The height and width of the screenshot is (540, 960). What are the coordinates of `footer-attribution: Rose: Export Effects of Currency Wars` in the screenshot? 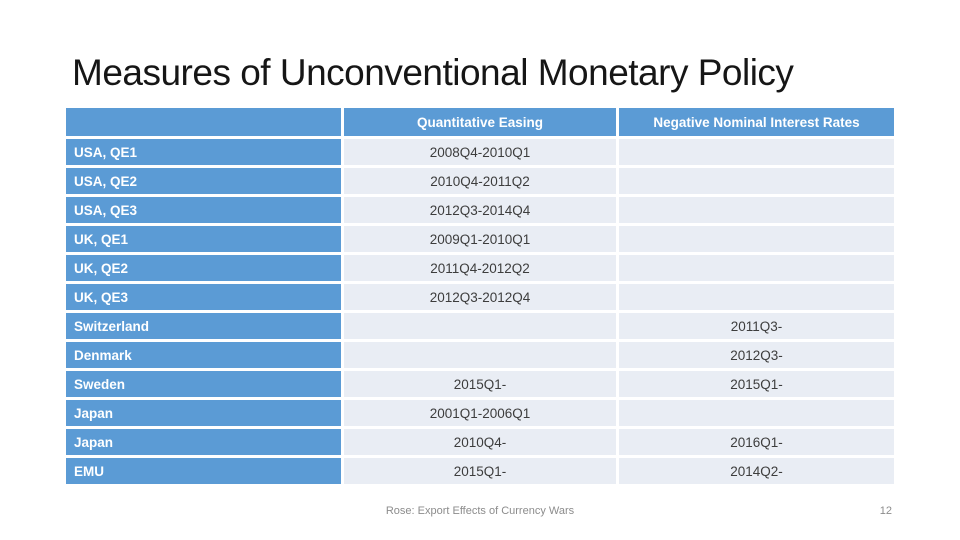 It's located at (480, 511).